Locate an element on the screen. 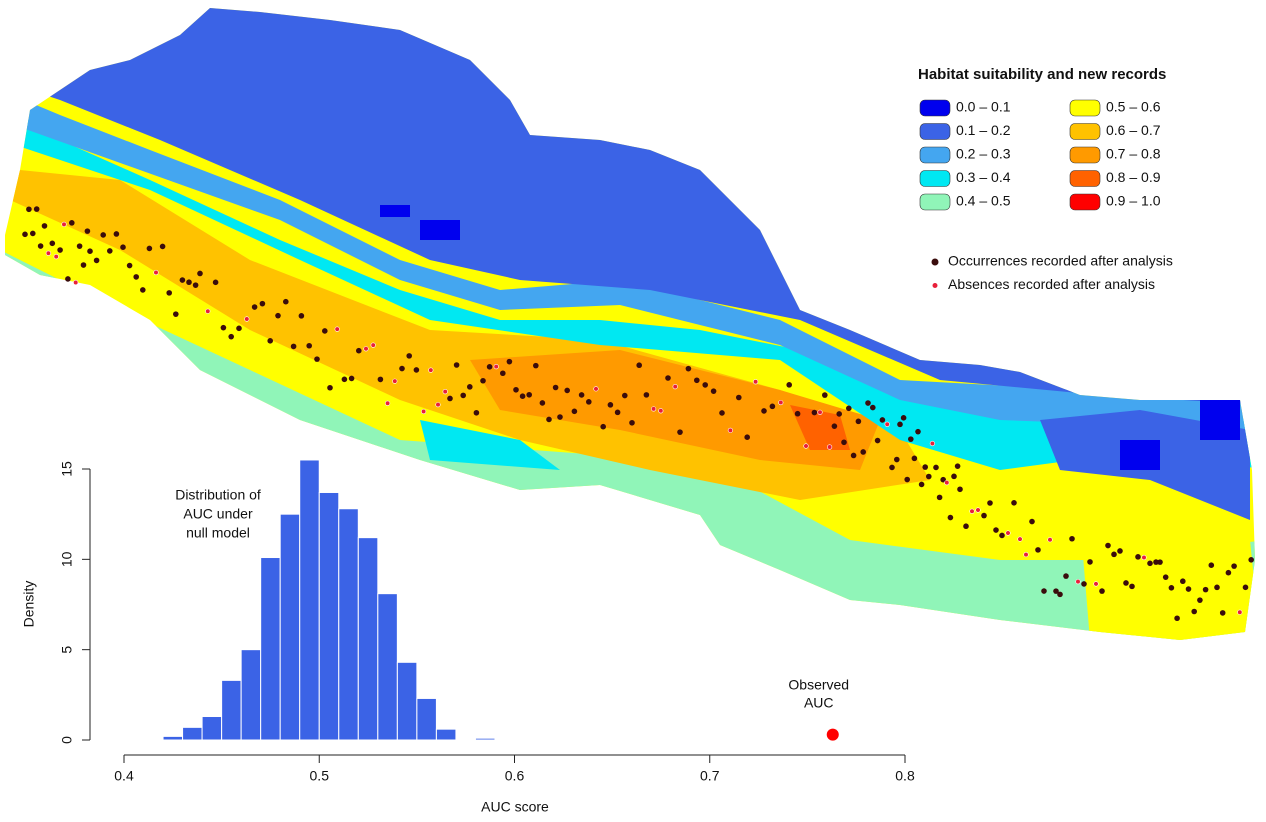 The image size is (1266, 822). y-tick-label: 0 is located at coordinates (67, 740).